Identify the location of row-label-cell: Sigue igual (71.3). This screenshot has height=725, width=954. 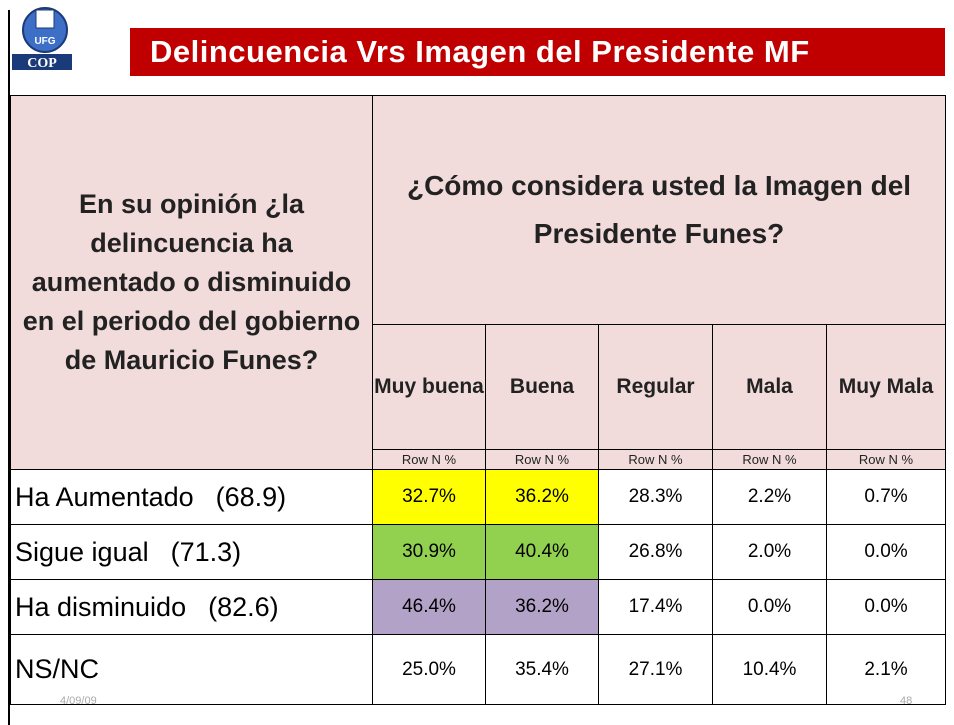
(191, 552).